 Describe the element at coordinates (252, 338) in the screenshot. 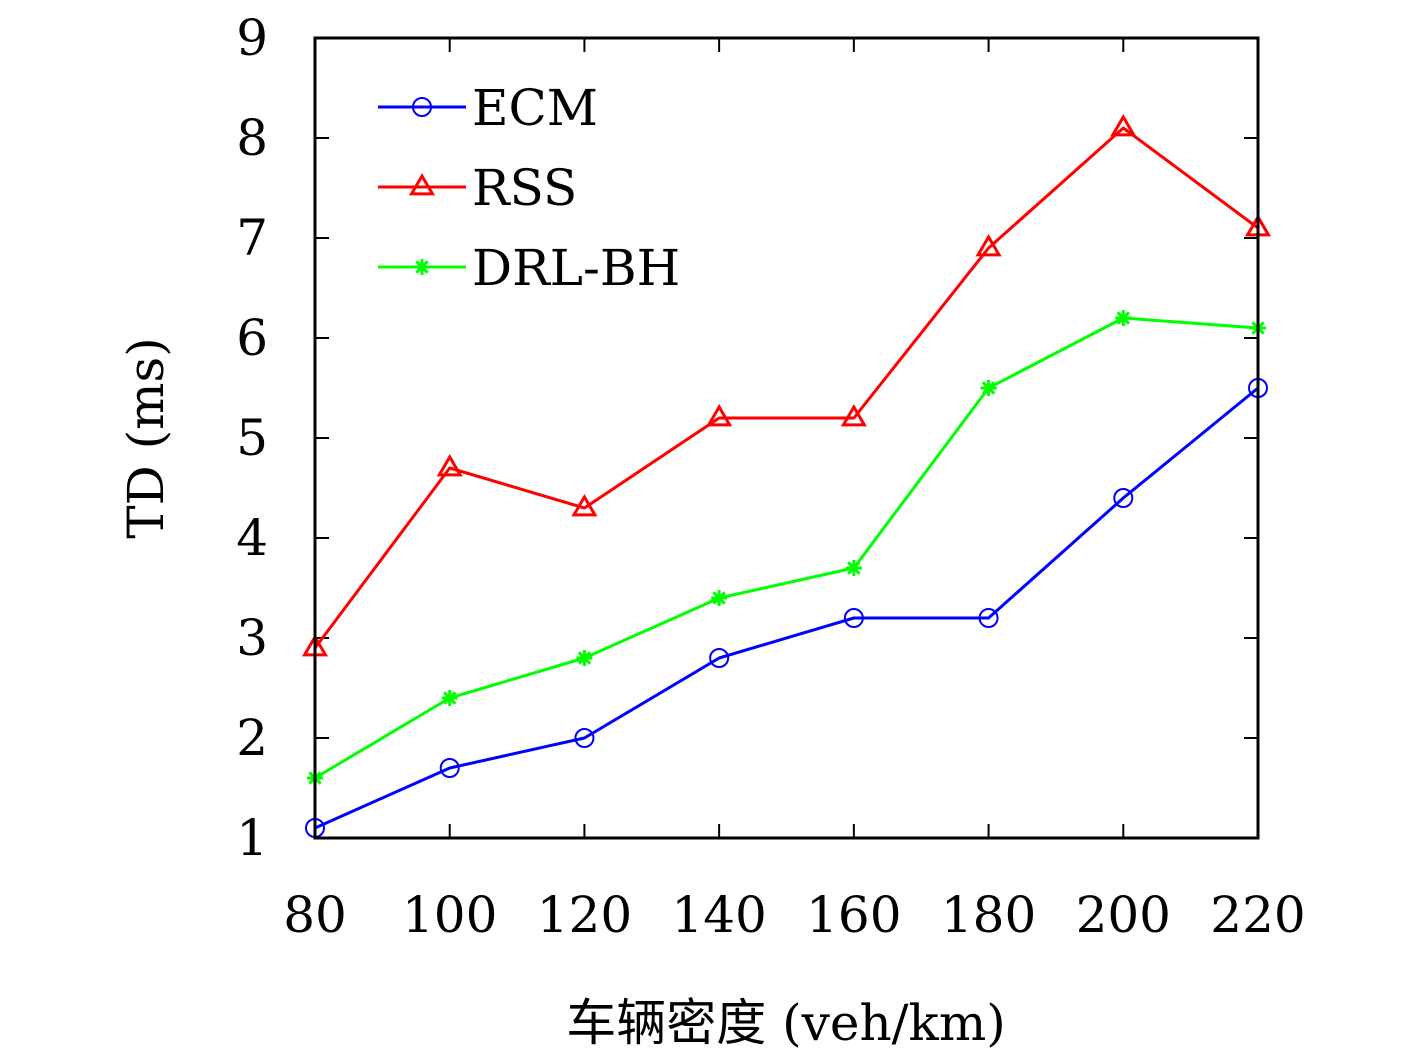

I see `y-tick-label: 6` at that location.